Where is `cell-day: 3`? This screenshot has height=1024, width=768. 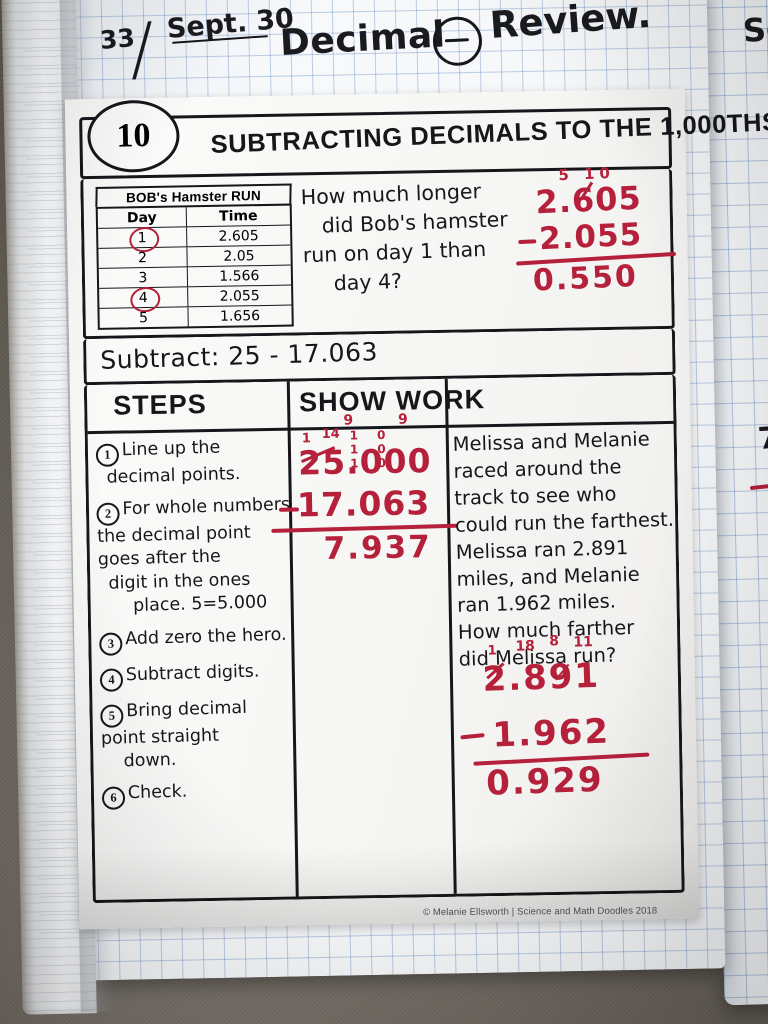 cell-day: 3 is located at coordinates (143, 277).